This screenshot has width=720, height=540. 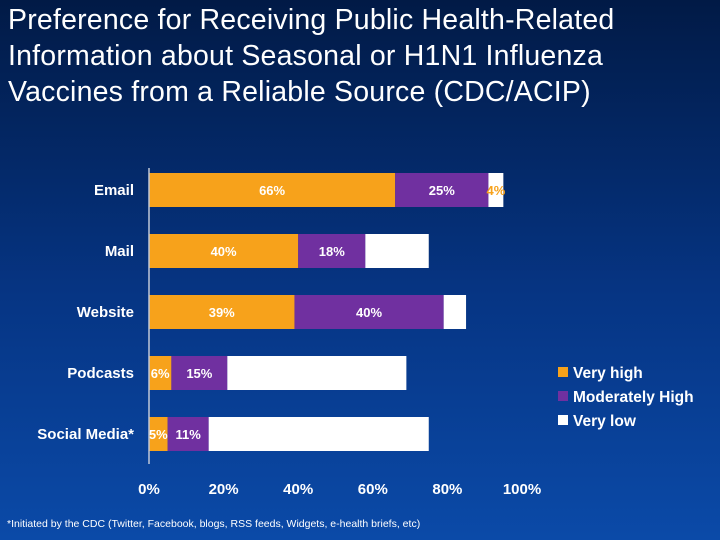 I want to click on x-tick-label: 0%, so click(x=149, y=489).